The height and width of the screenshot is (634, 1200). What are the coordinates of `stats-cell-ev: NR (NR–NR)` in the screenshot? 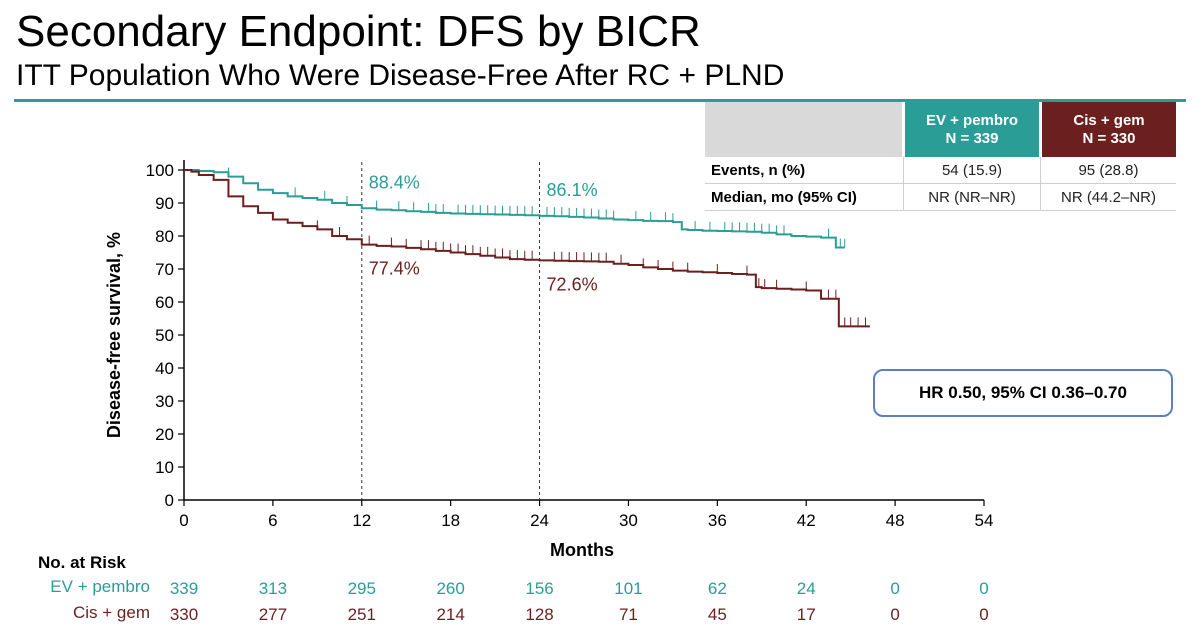 It's located at (972, 197).